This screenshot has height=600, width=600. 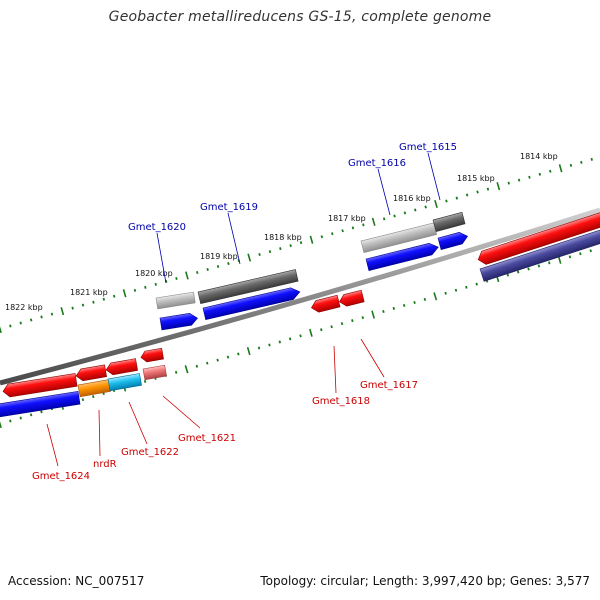 What do you see at coordinates (207, 438) in the screenshot?
I see `gene-label-gmet-1621: Gmet_1621` at bounding box center [207, 438].